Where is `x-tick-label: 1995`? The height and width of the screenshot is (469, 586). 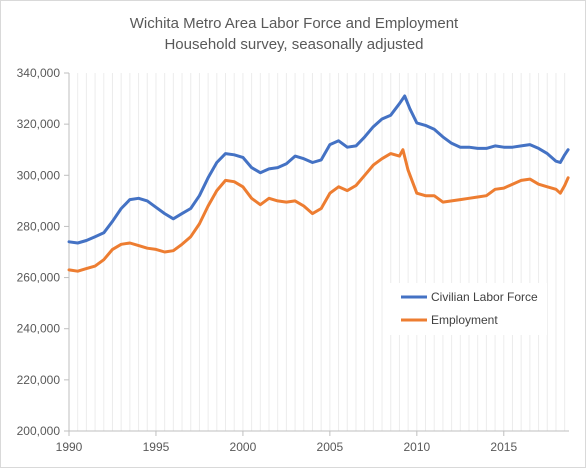
x-tick-label: 1995 is located at coordinates (156, 447).